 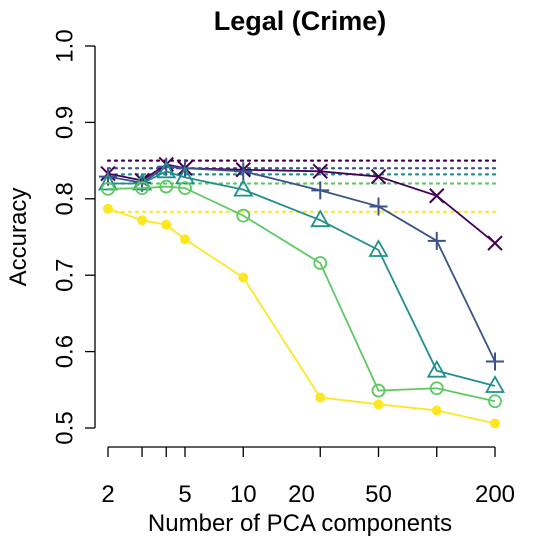 What do you see at coordinates (300, 523) in the screenshot?
I see `x-axis-label: Number of PCA components` at bounding box center [300, 523].